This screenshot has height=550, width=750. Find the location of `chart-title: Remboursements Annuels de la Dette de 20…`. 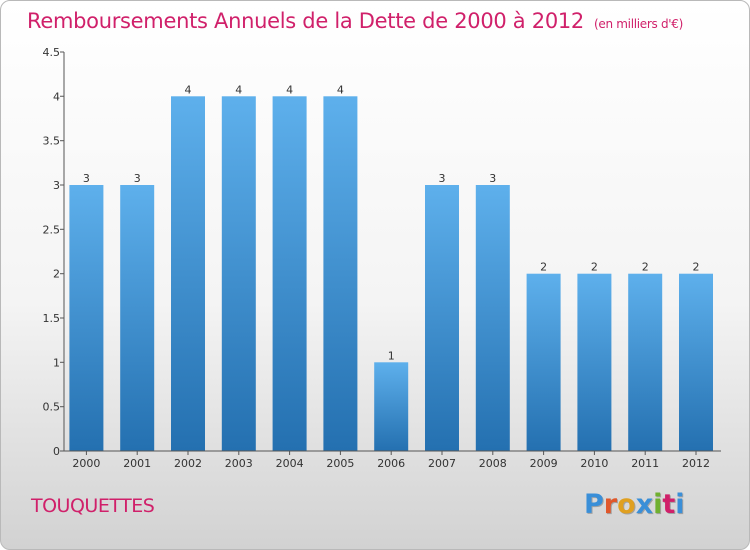

chart-title: Remboursements Annuels de la Dette de 20… is located at coordinates (355, 21).